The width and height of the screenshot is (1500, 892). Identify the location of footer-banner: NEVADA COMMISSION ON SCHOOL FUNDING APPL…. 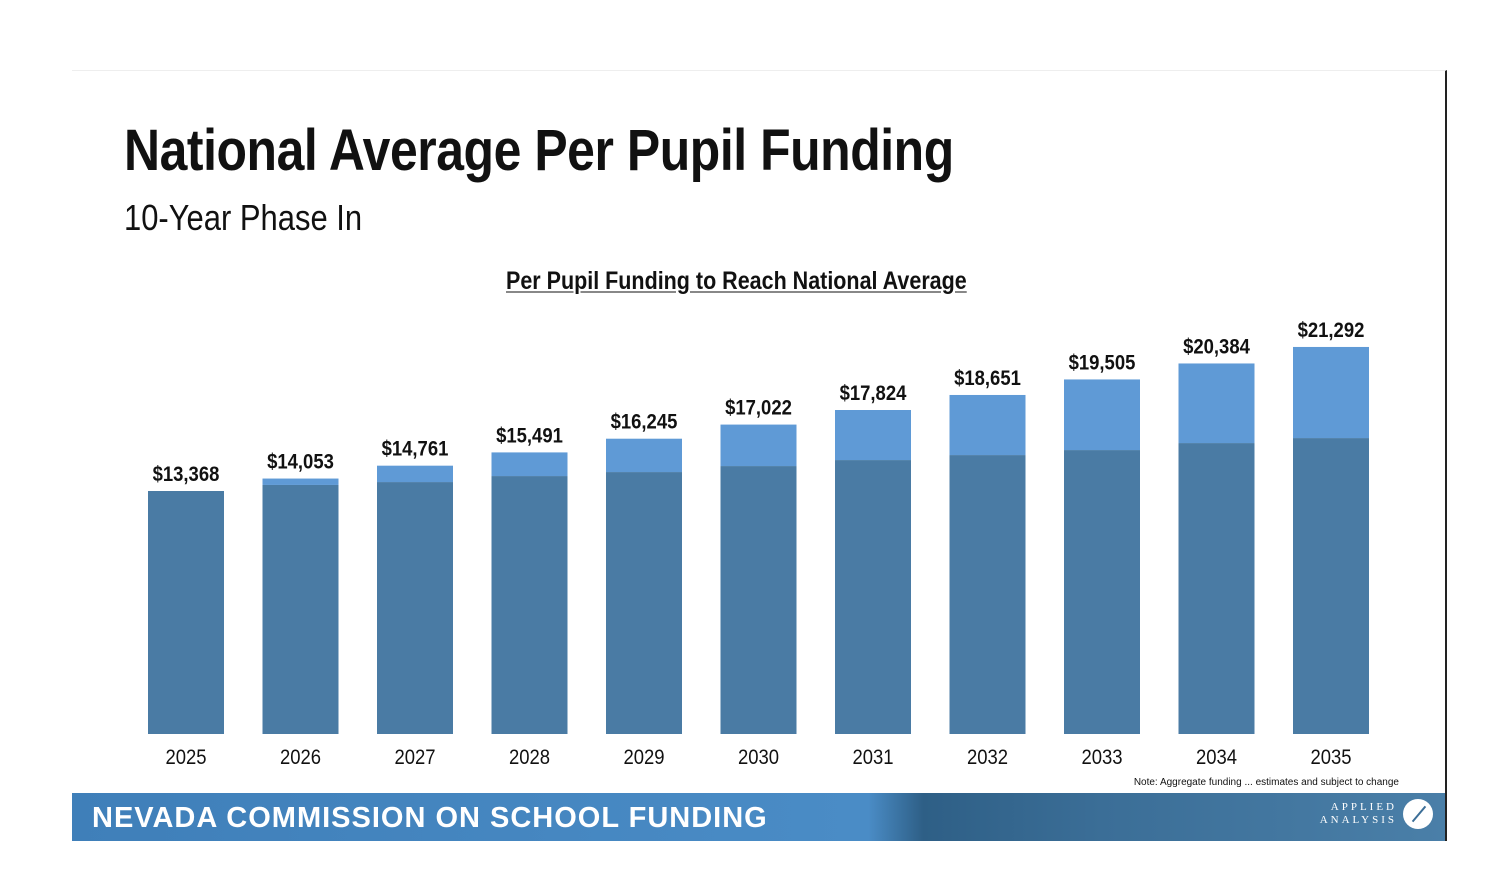
(758, 817).